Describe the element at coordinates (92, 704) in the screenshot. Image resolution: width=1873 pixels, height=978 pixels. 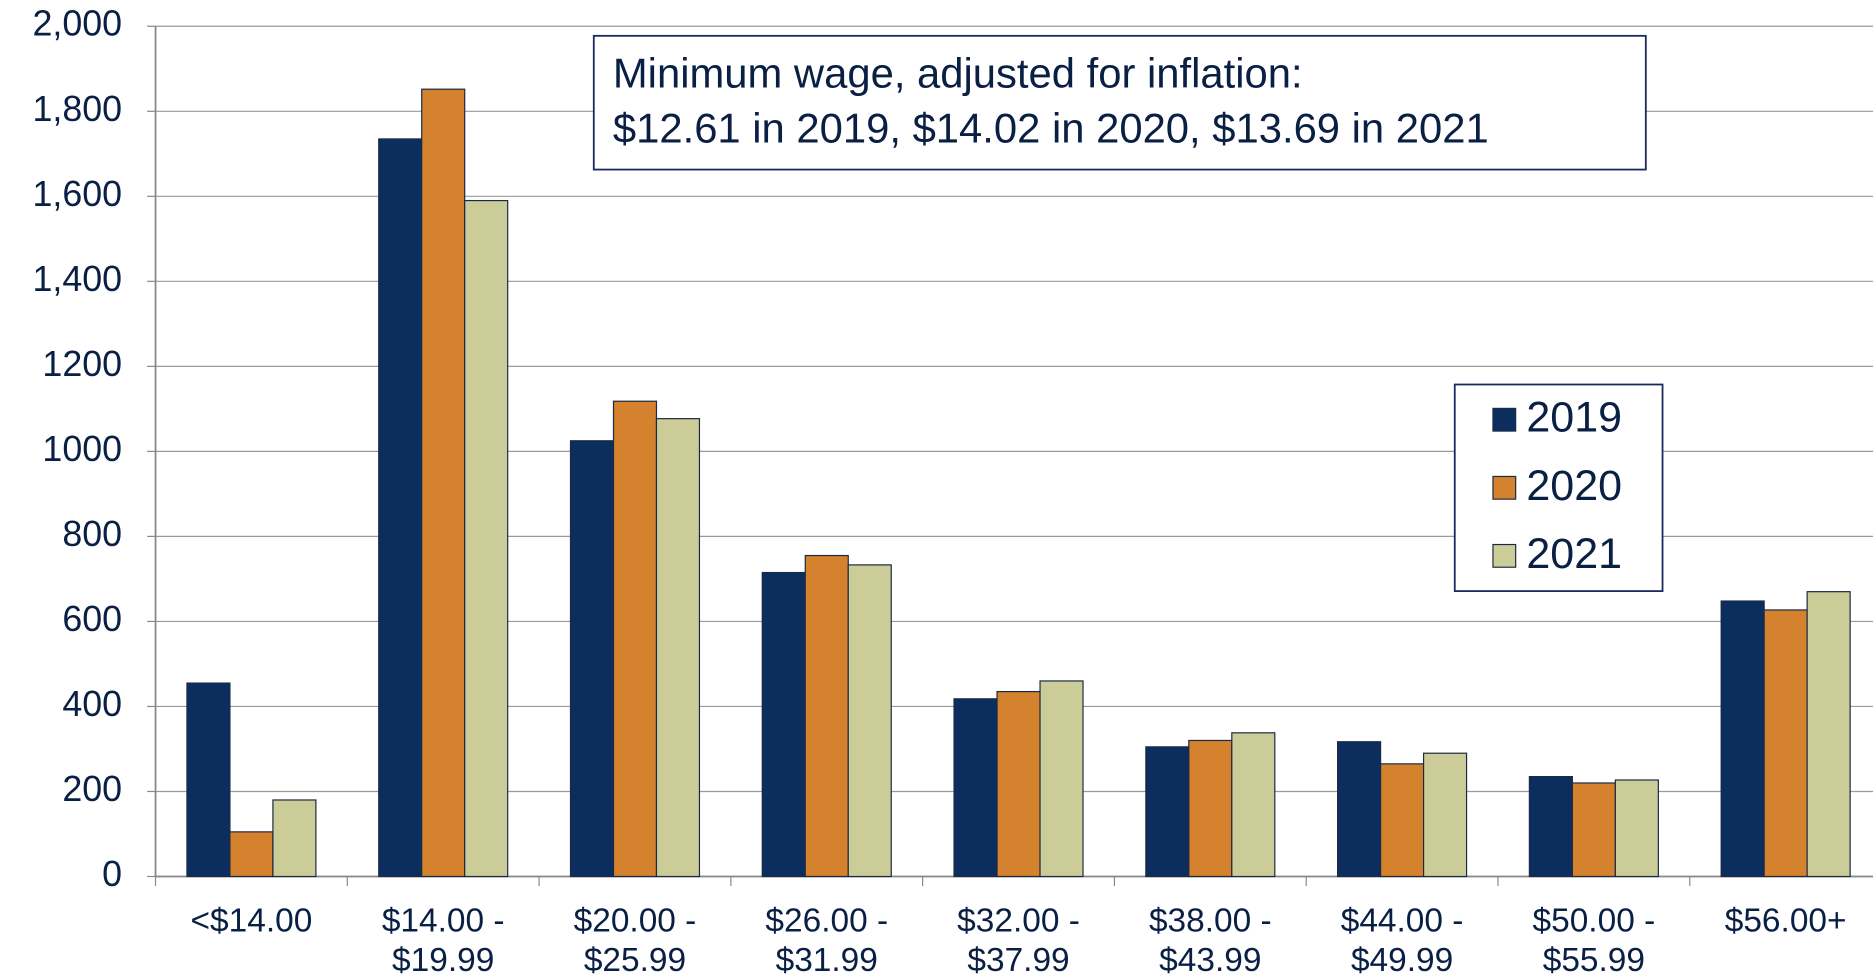
I see `y-tick-label: 400` at that location.